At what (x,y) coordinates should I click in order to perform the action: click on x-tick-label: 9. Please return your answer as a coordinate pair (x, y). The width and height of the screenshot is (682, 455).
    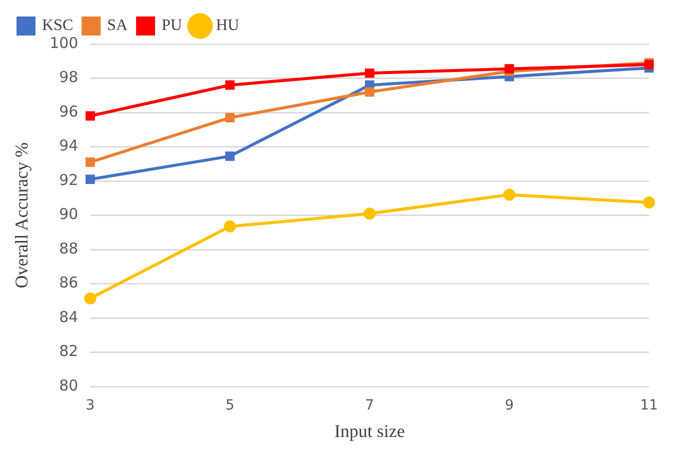
    Looking at the image, I should click on (509, 406).